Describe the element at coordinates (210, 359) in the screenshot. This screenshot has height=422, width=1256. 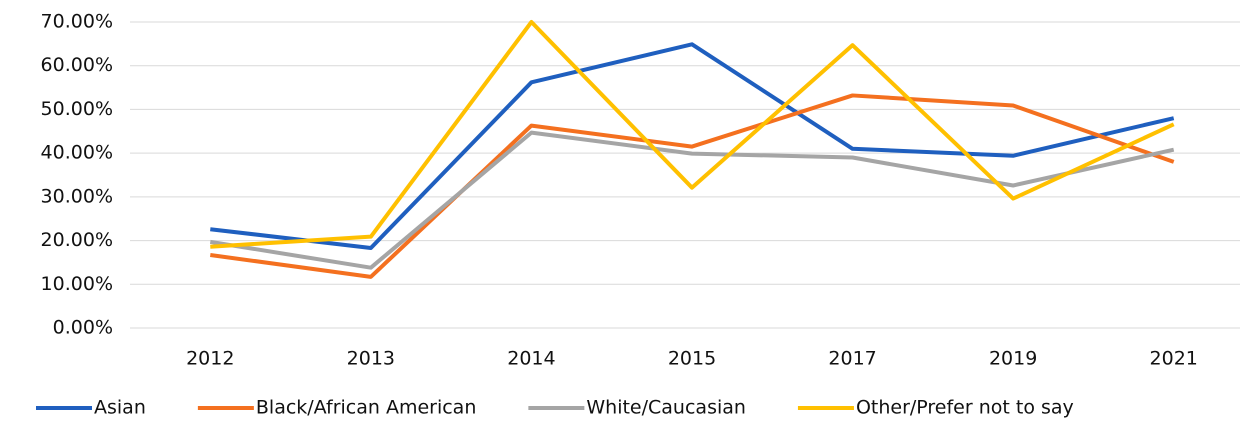
I see `x-tick-label: 2012` at that location.